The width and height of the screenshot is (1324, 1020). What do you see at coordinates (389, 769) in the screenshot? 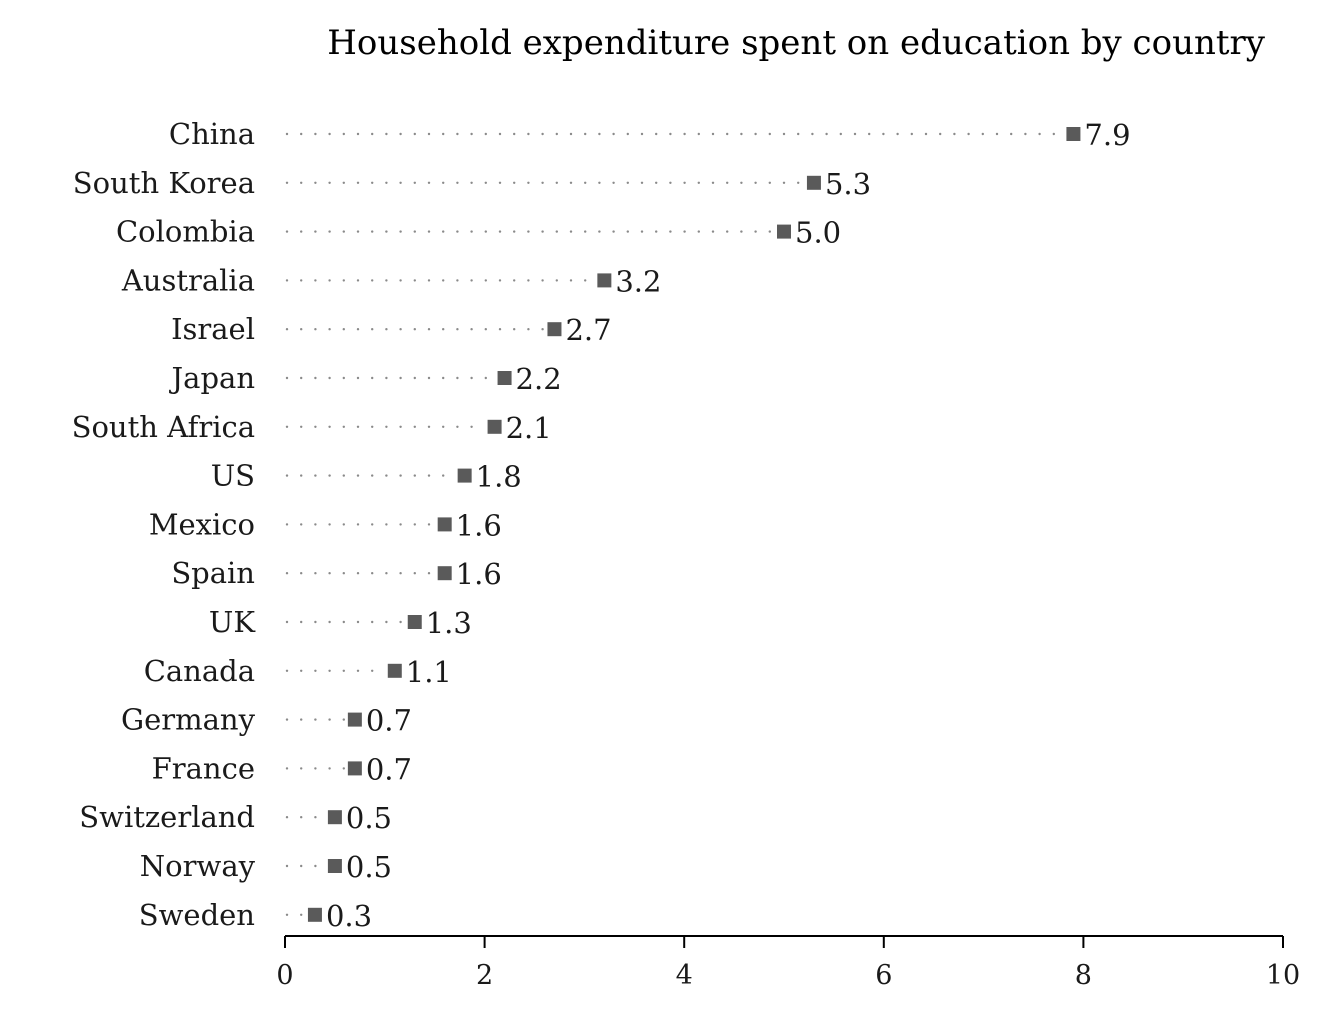
I see `data-value-label: 0.7` at bounding box center [389, 769].